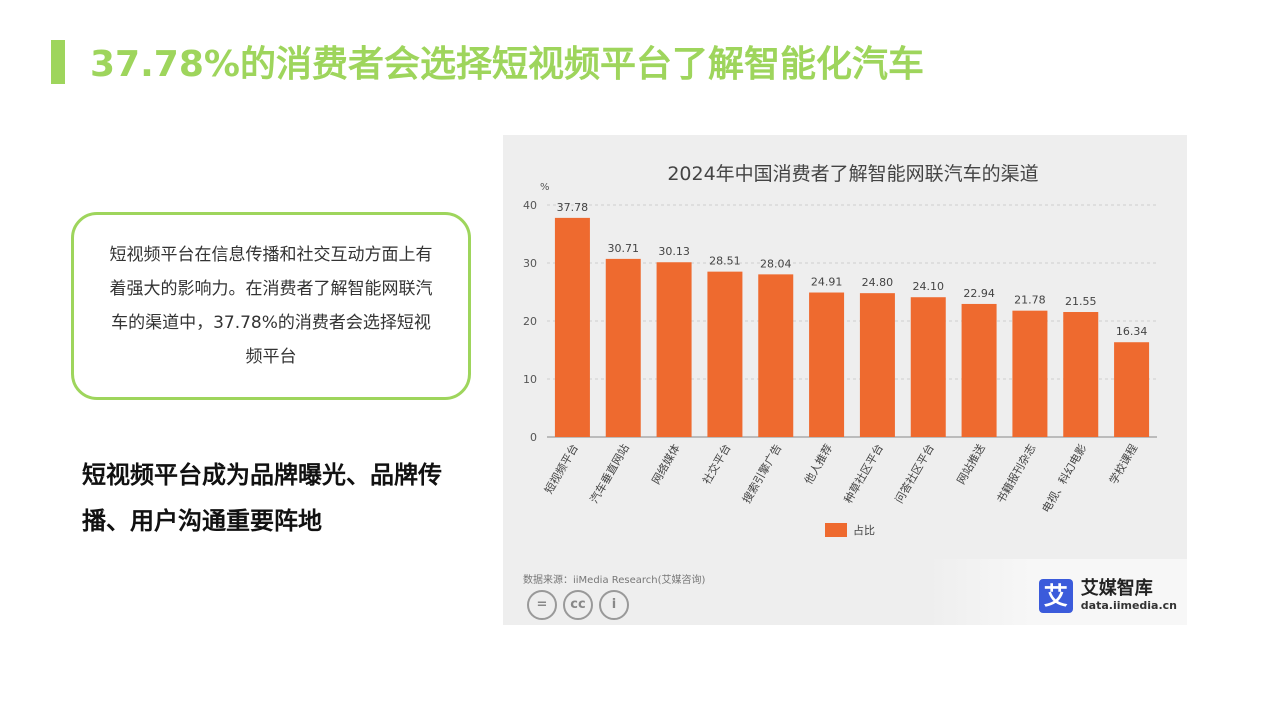 This screenshot has height=720, width=1280. What do you see at coordinates (827, 282) in the screenshot?
I see `data-label: 24.91` at bounding box center [827, 282].